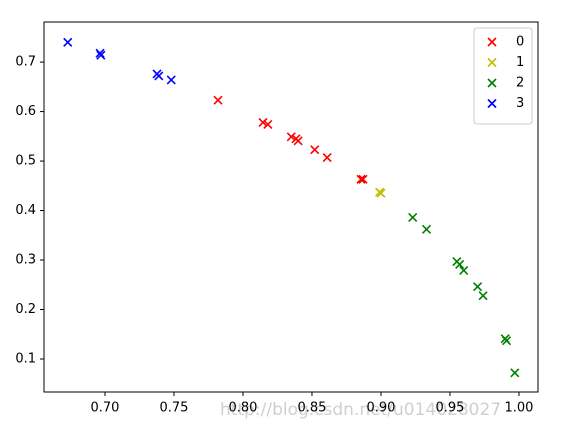  I want to click on legend-label: 2, so click(520, 83).